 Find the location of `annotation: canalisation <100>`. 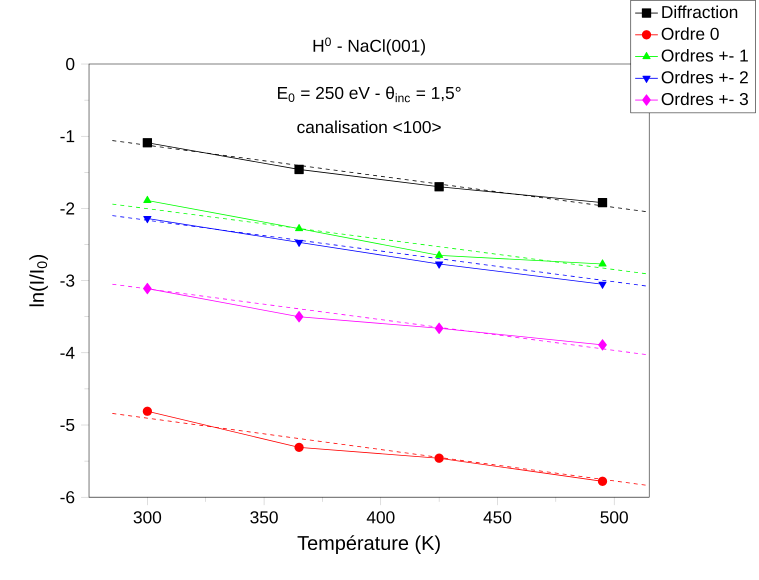

annotation: canalisation <100> is located at coordinates (369, 127).